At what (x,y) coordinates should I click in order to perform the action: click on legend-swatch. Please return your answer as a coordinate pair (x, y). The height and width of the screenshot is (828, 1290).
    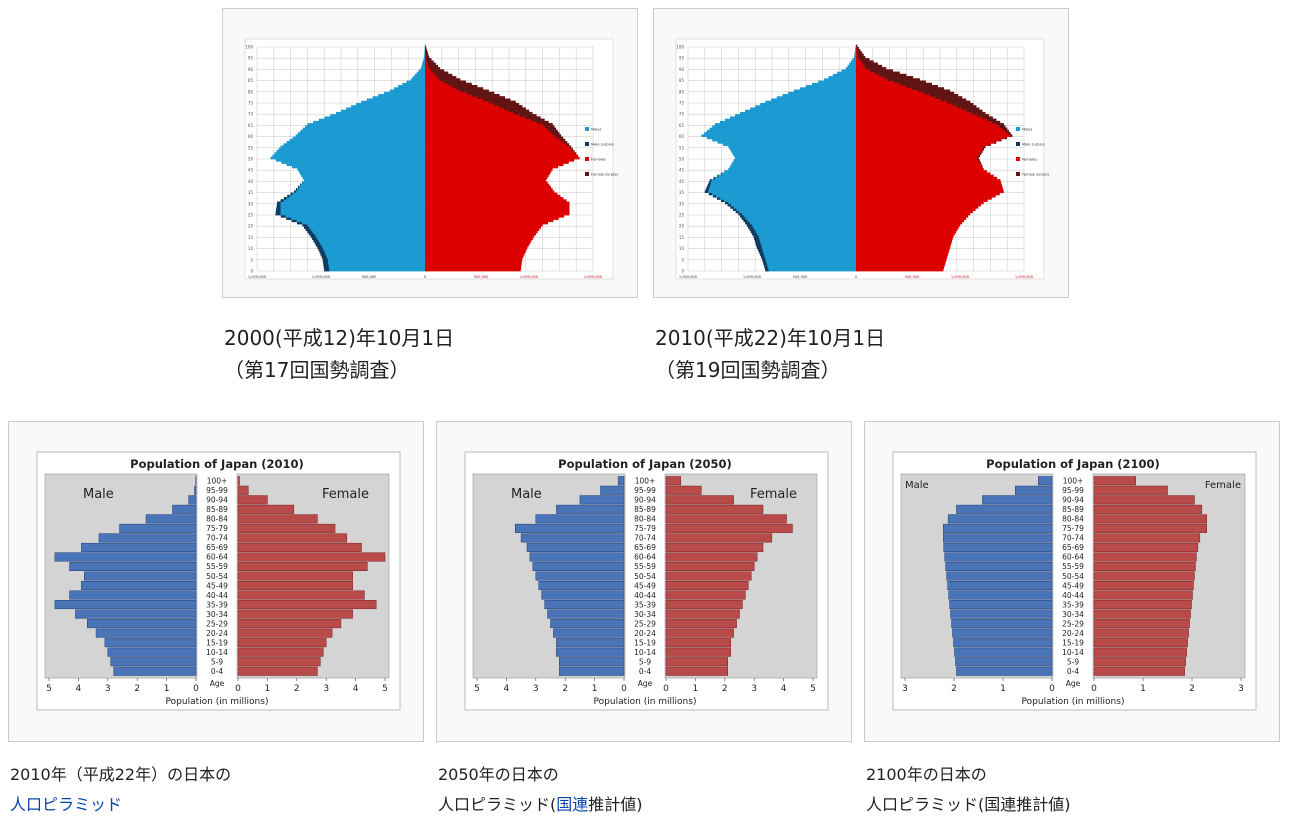
    Looking at the image, I should click on (1018, 159).